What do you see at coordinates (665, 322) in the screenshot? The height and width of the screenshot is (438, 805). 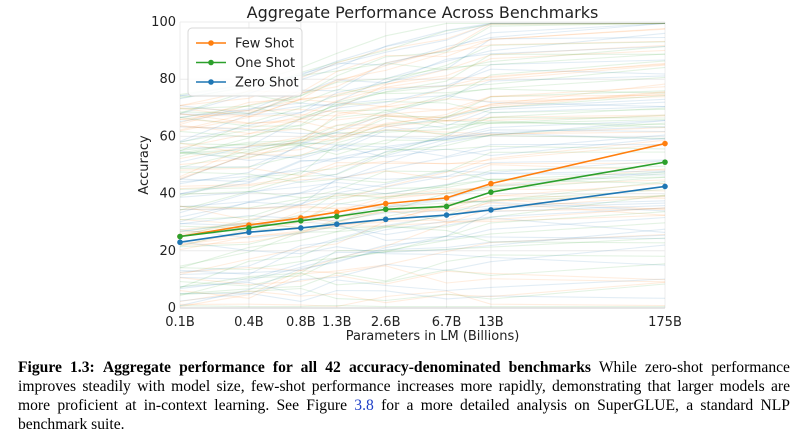 I see `x-tick-label: 175B` at bounding box center [665, 322].